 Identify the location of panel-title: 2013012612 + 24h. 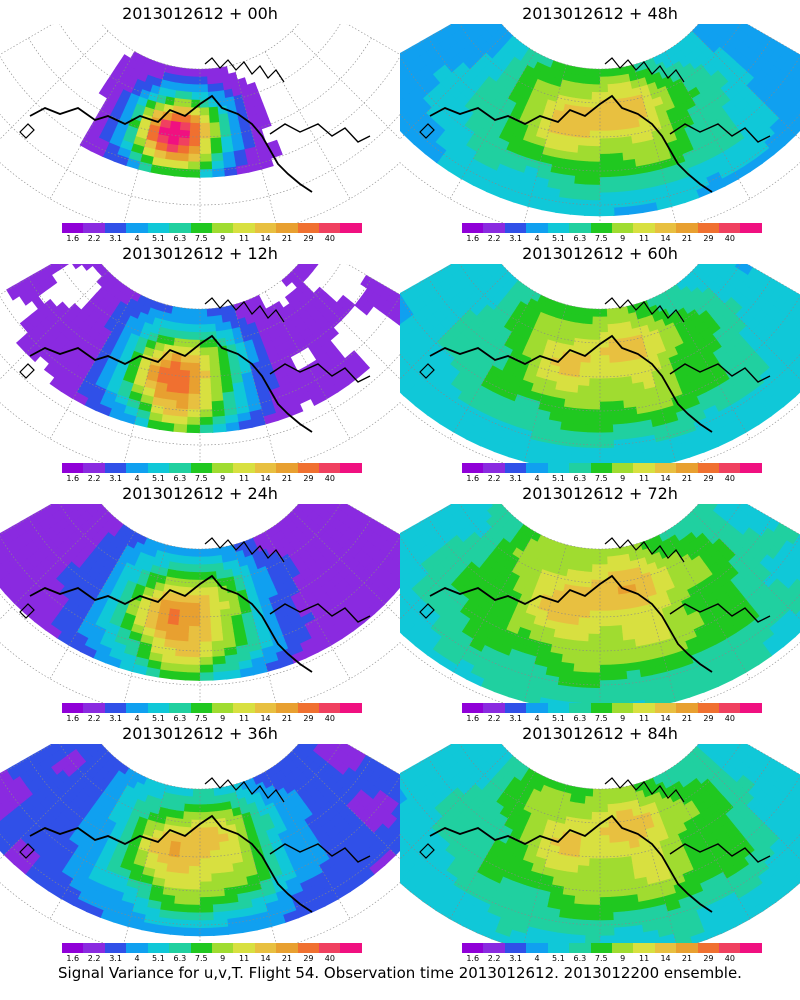
(200, 493).